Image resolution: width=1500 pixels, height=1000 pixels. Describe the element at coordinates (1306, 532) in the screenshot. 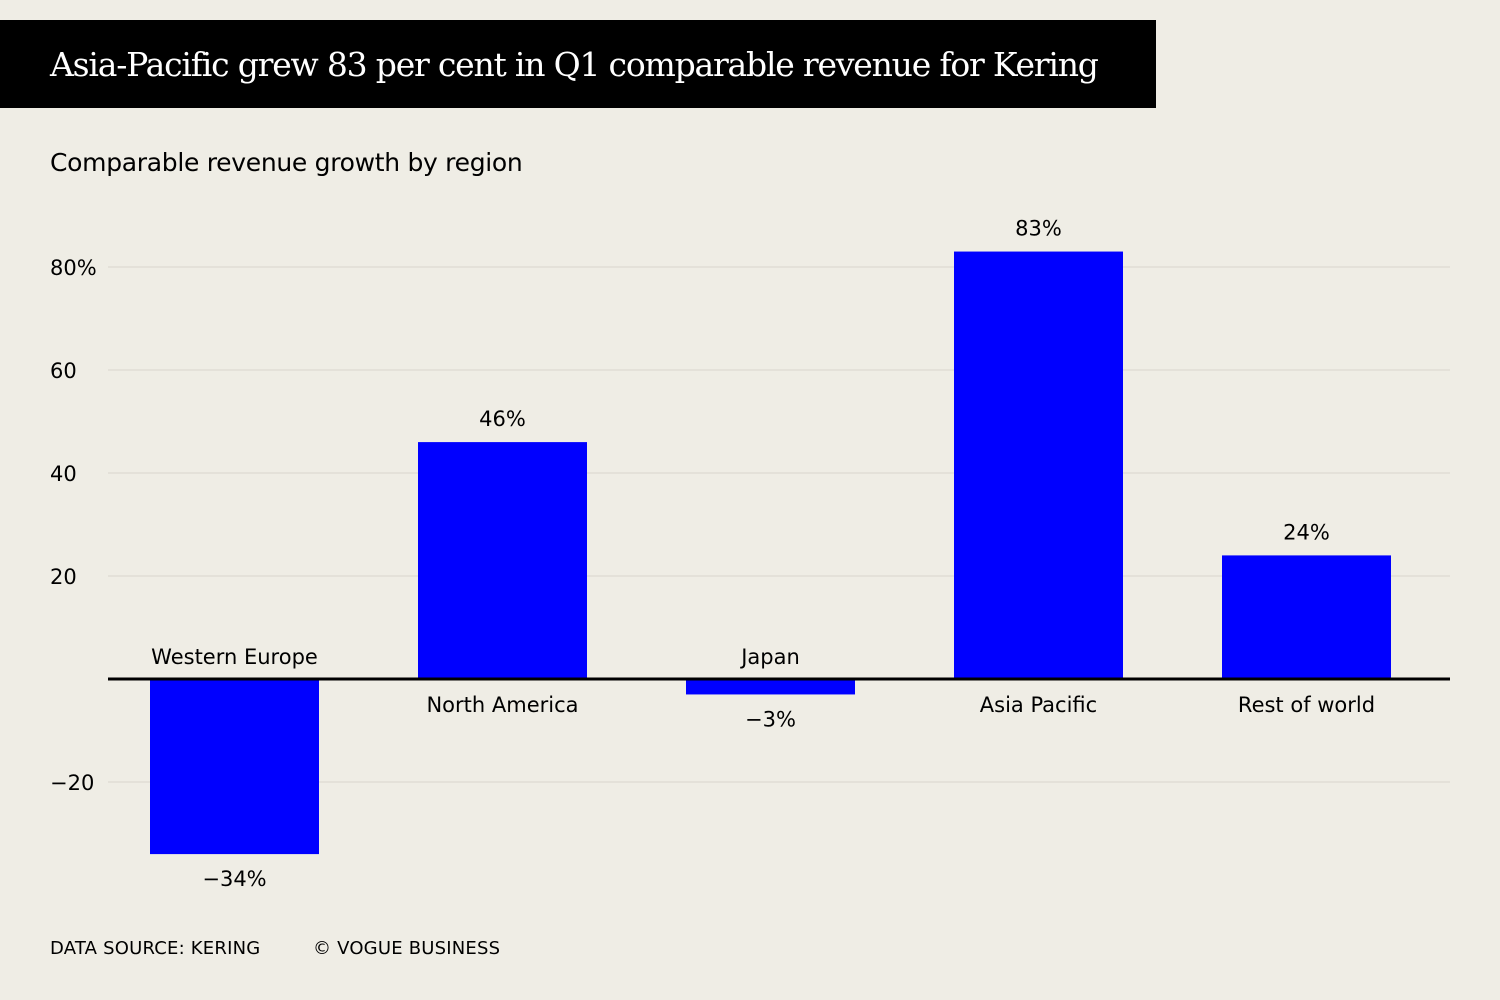

I see `data-label: 24%` at that location.